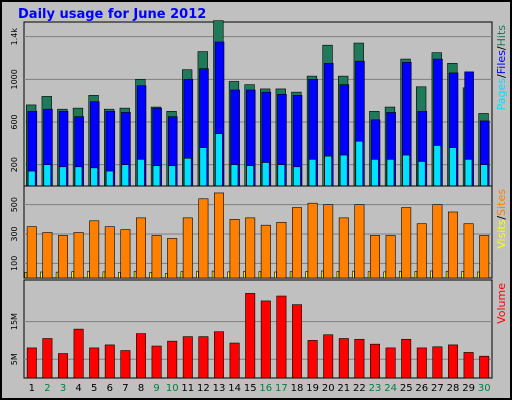  What do you see at coordinates (501, 94) in the screenshot?
I see `legend-entry: Pages` at bounding box center [501, 94].